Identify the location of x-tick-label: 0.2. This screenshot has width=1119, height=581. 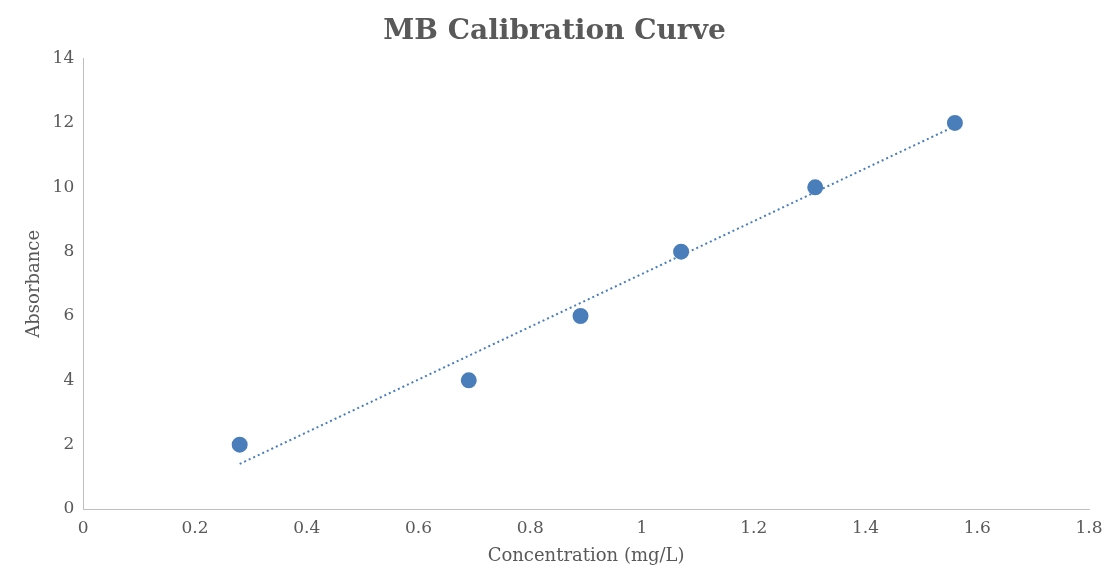
(195, 526).